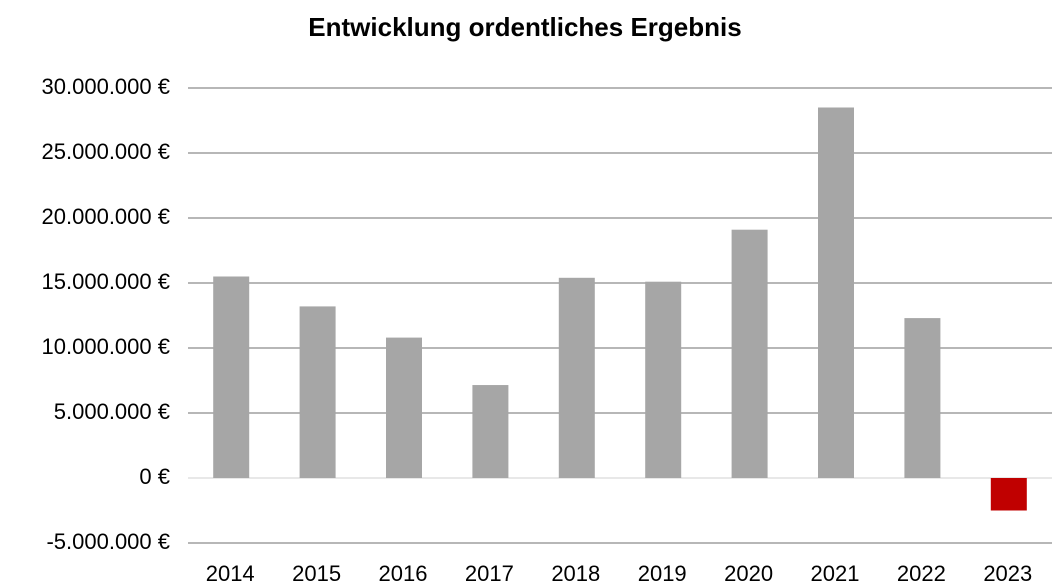 The width and height of the screenshot is (1059, 586). What do you see at coordinates (230, 573) in the screenshot?
I see `x-tick-label: 2014` at bounding box center [230, 573].